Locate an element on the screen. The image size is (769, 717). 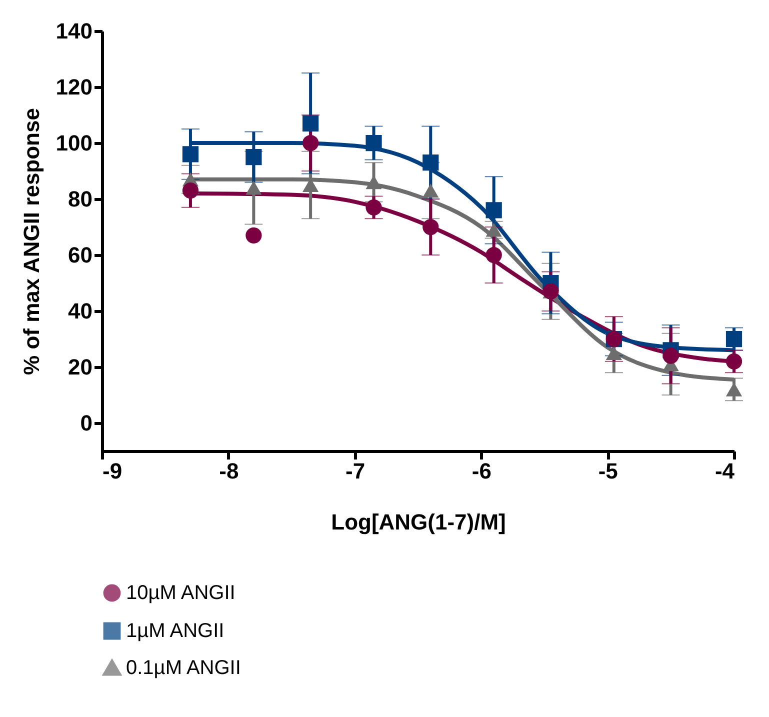
y-axis-title: % of max ANGII response is located at coordinates (31, 241).